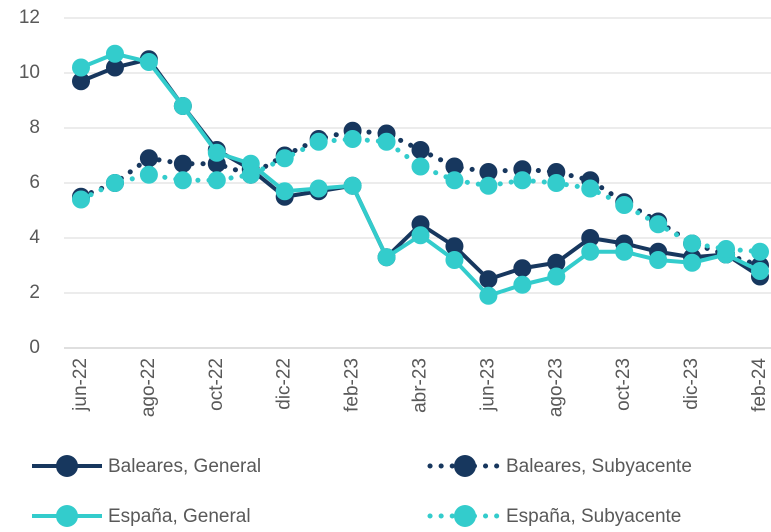 This screenshot has height=532, width=771. What do you see at coordinates (179, 516) in the screenshot?
I see `legend-label: España, General` at bounding box center [179, 516].